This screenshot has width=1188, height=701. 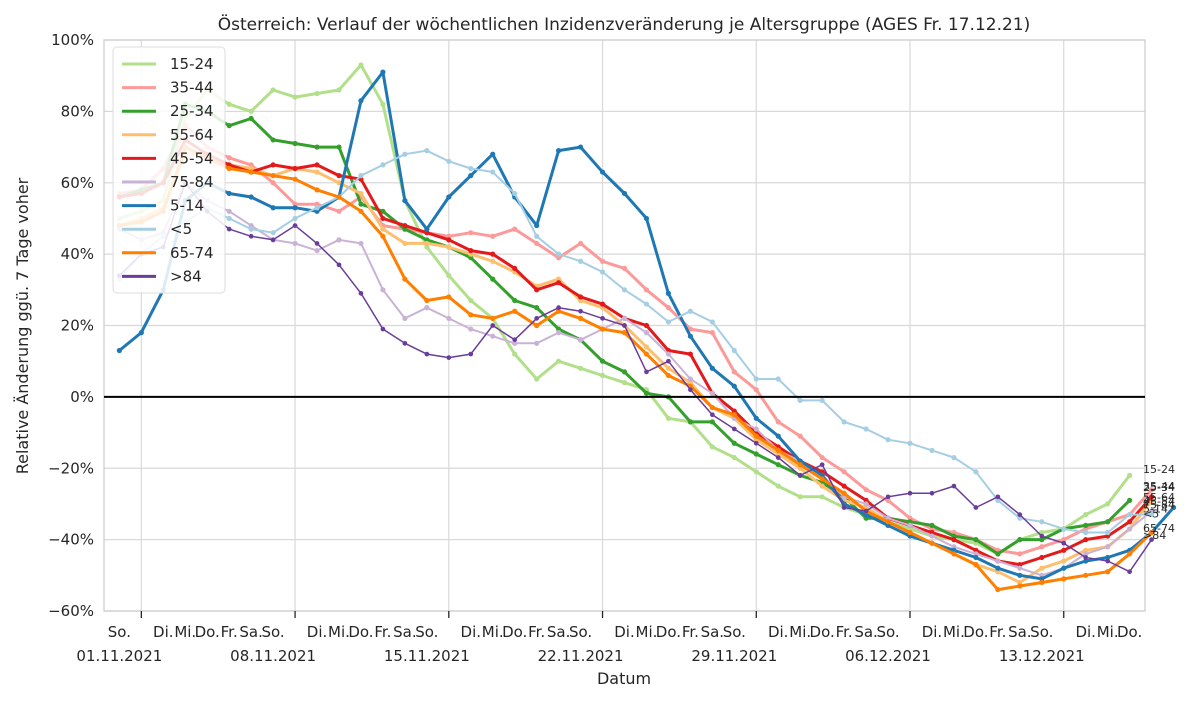 What do you see at coordinates (77, 326) in the screenshot?
I see `y-tick-label: 20%` at bounding box center [77, 326].